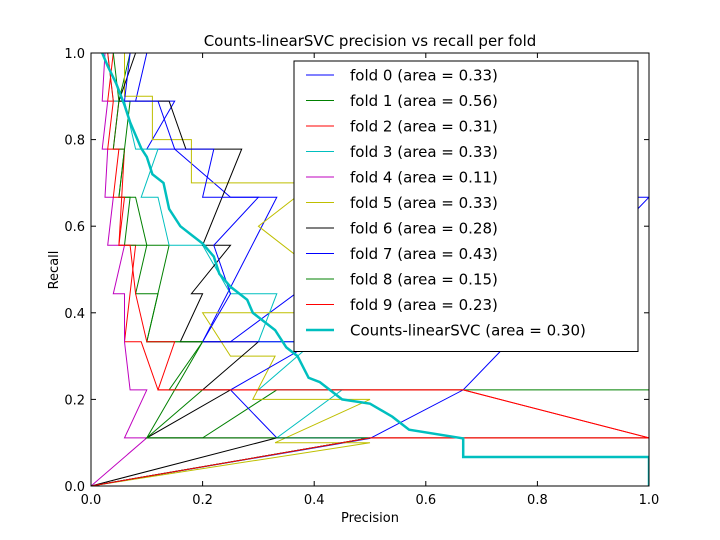 The height and width of the screenshot is (540, 720). I want to click on y-tick-label: 0.0, so click(74, 487).